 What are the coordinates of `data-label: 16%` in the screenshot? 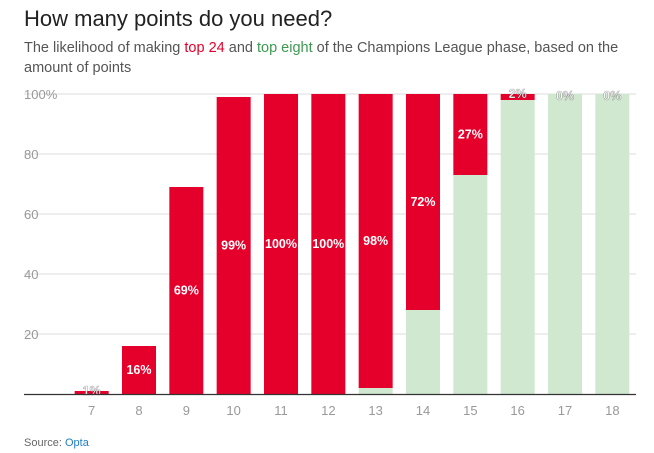 It's located at (138, 370).